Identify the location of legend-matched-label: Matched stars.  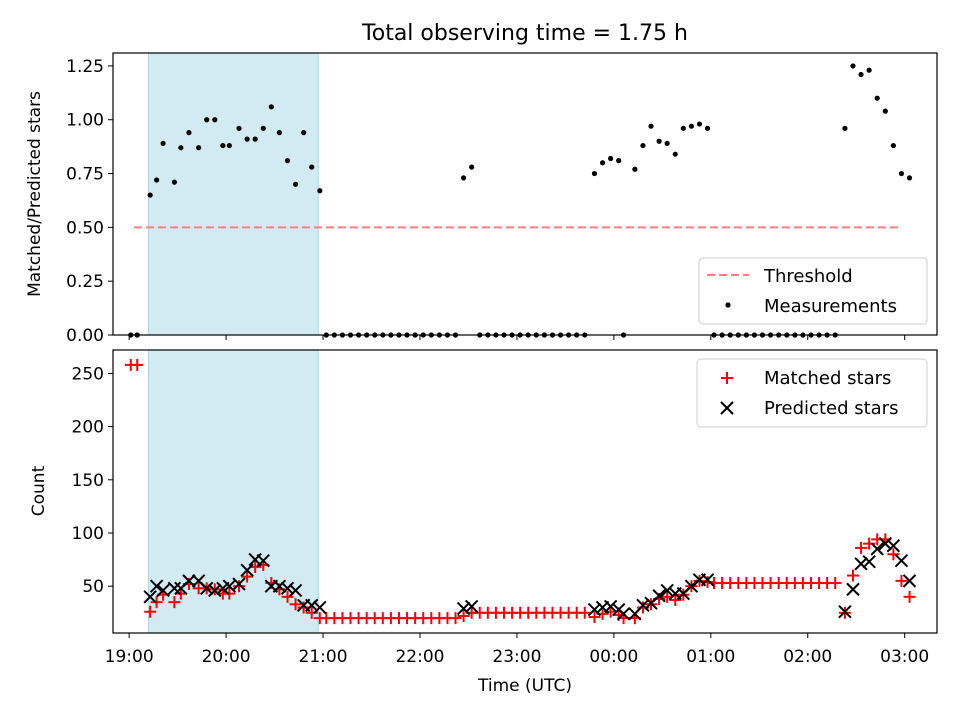
(827, 378).